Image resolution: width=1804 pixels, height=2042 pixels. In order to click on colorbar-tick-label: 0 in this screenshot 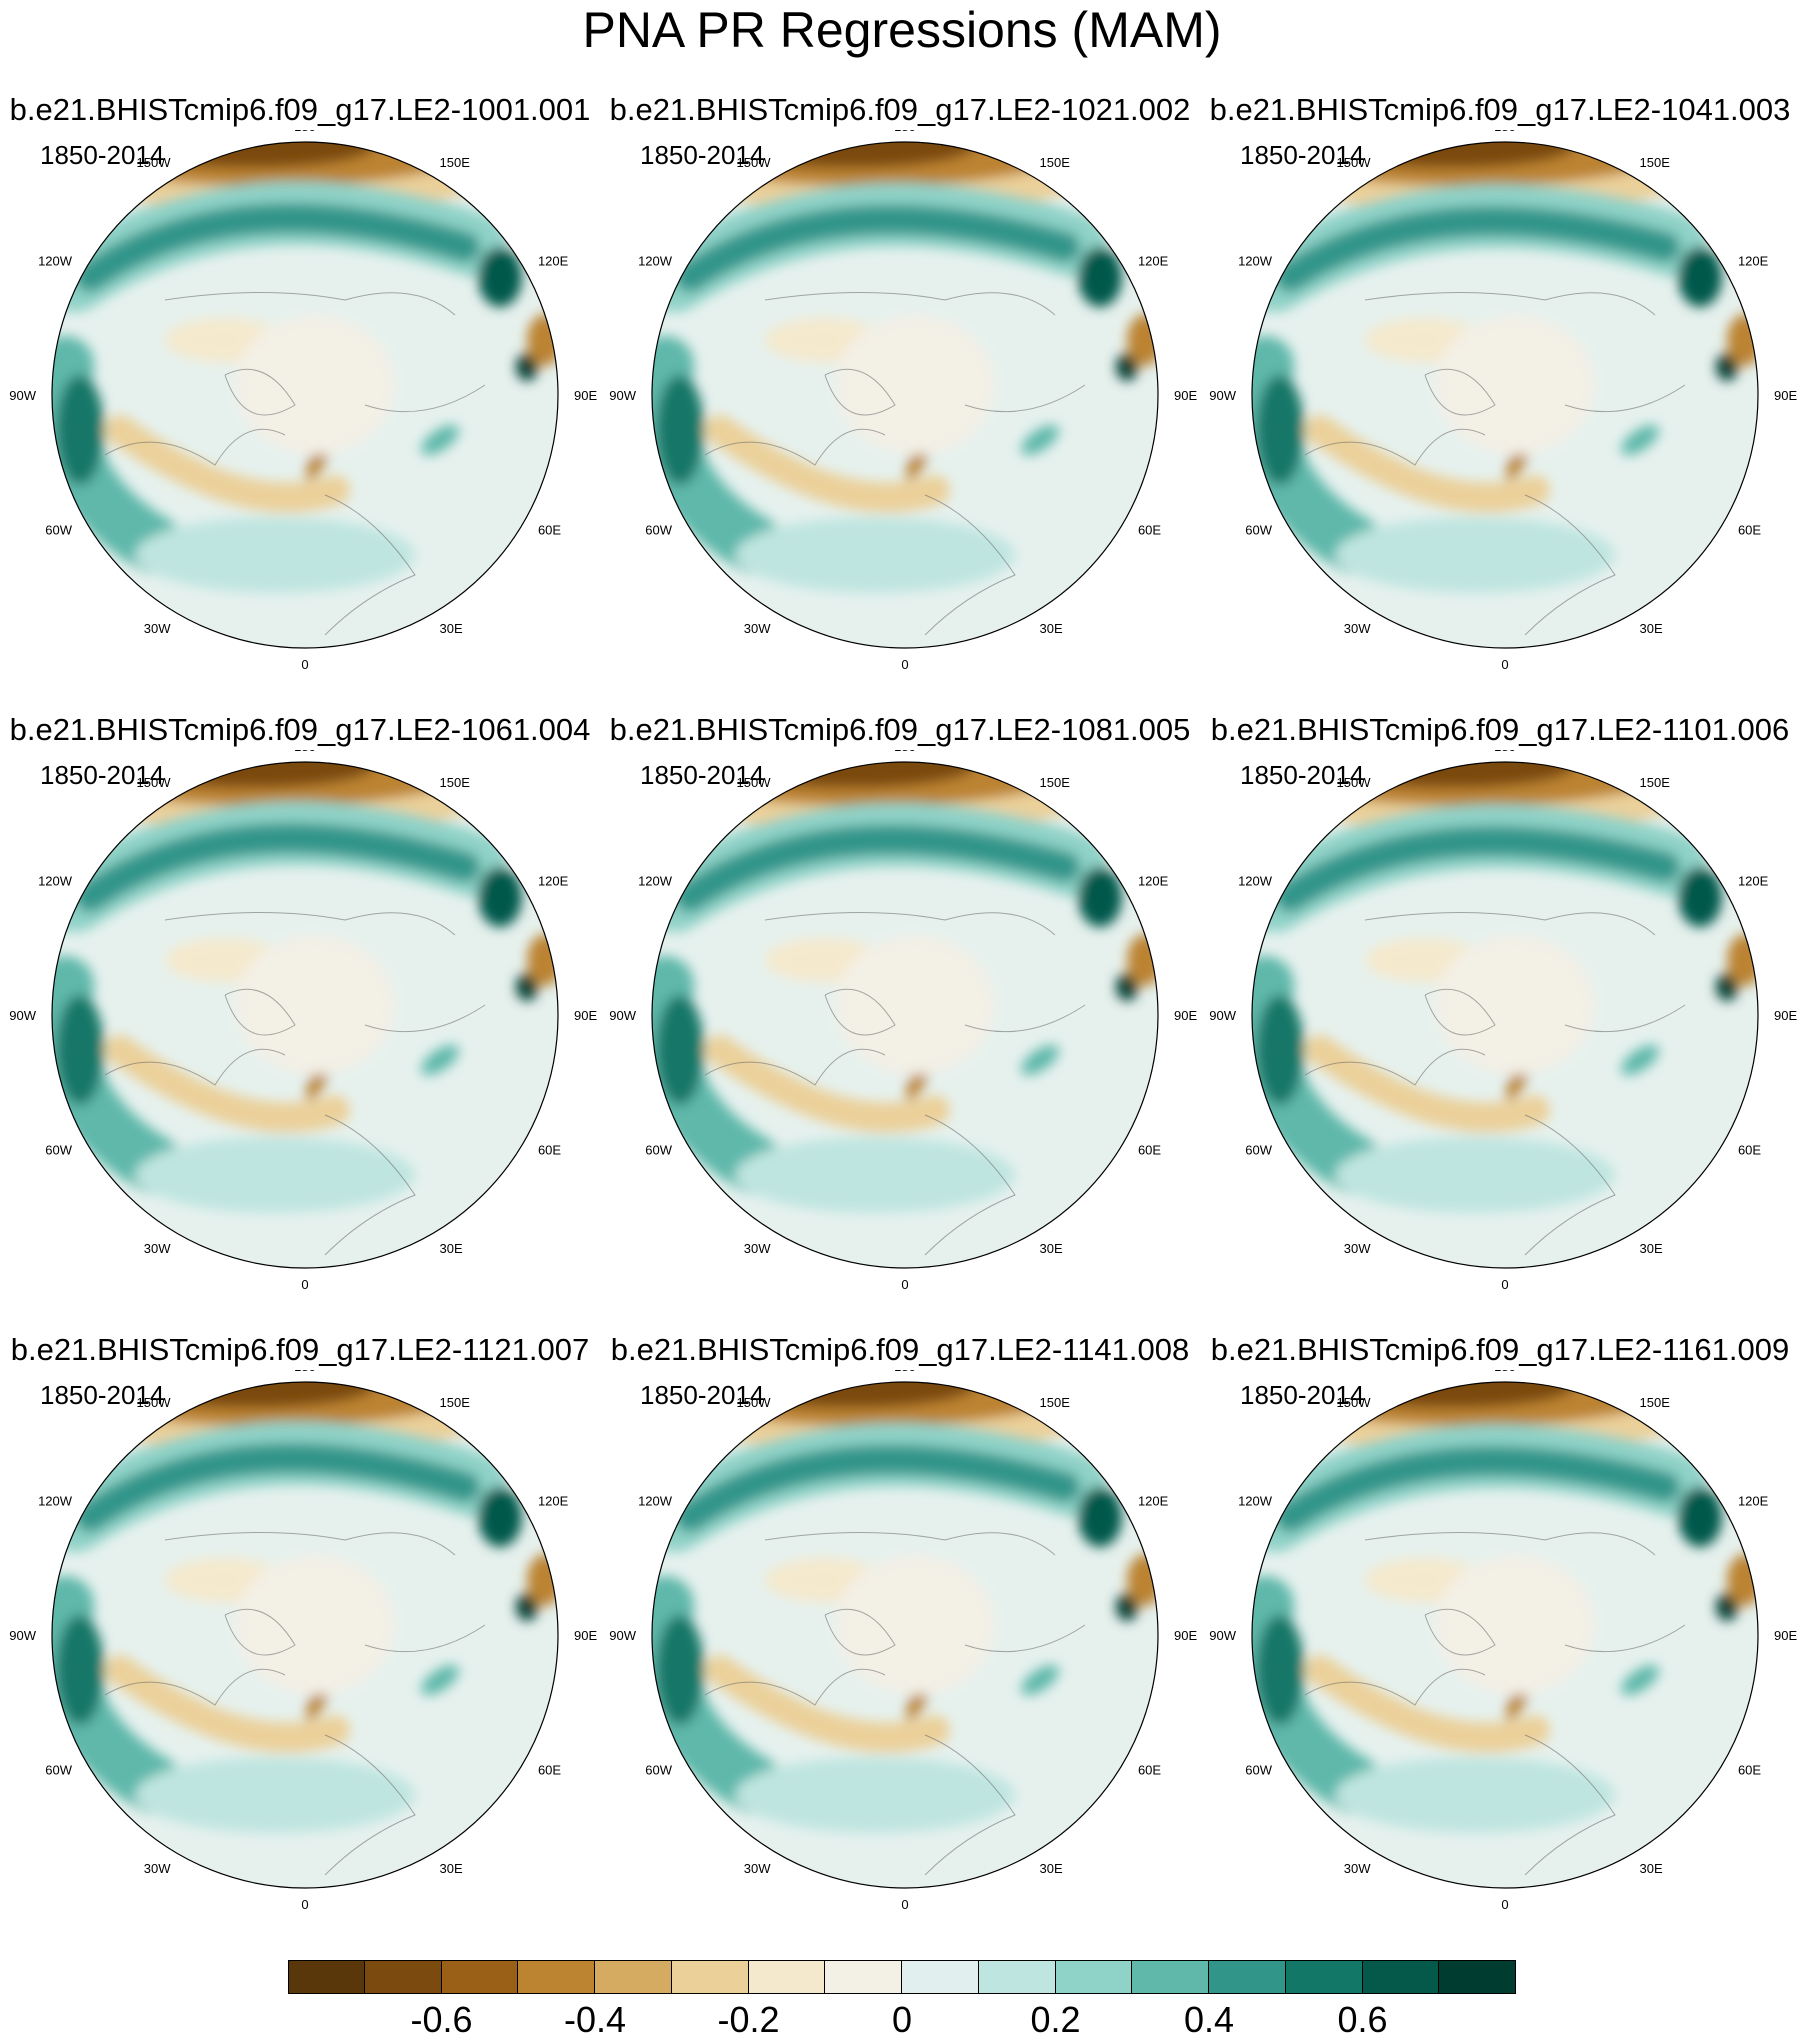, I will do `click(902, 2019)`.